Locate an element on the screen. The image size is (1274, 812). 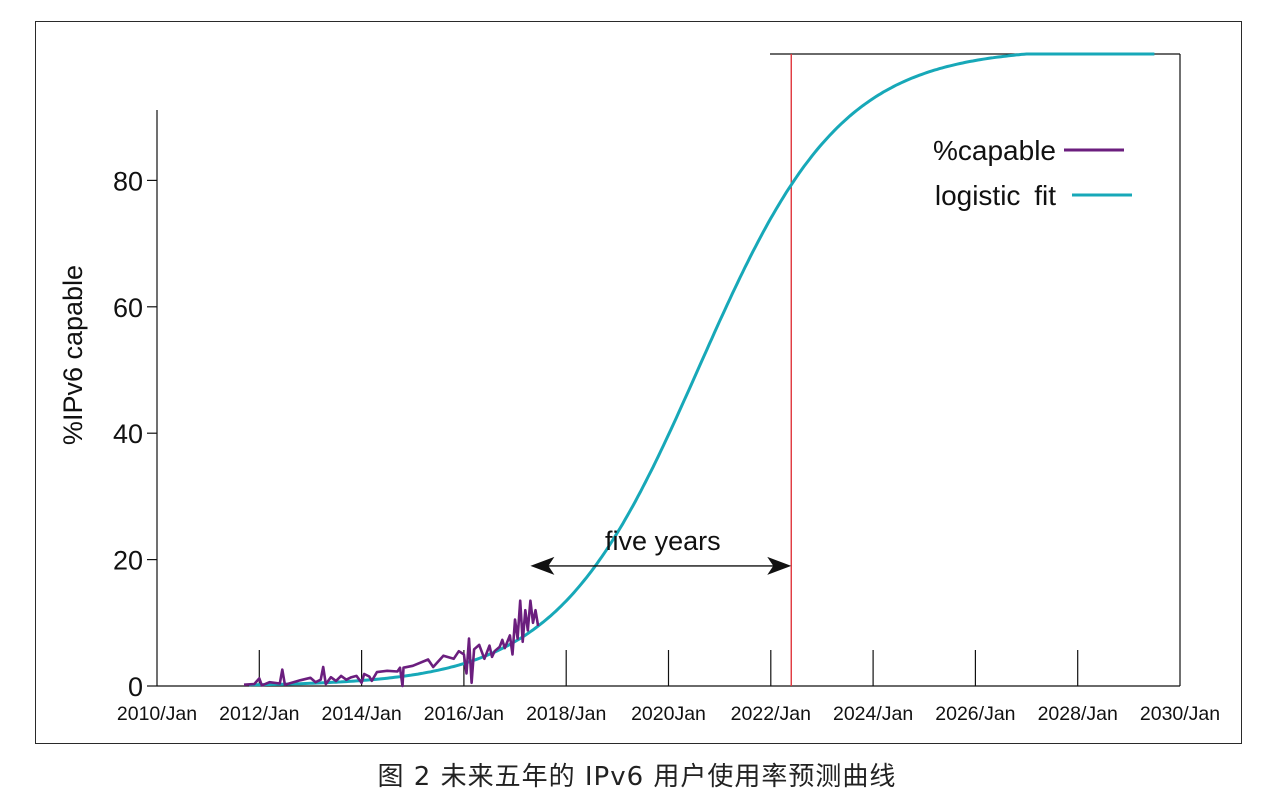
five-years-label: five years is located at coordinates (663, 541).